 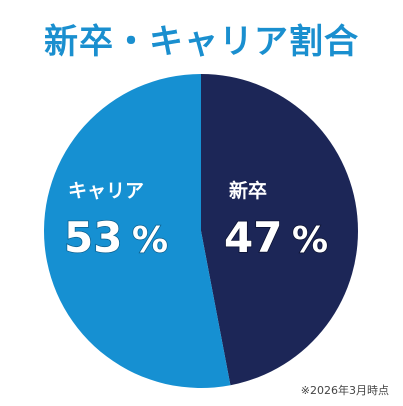 I want to click on slice-label-career: キャリア, so click(x=106, y=191).